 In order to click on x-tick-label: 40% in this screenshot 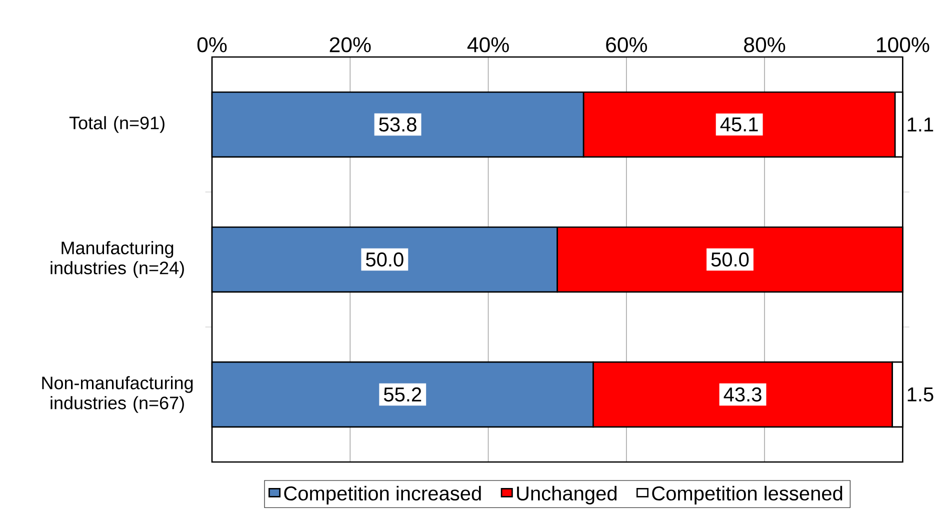, I will do `click(488, 44)`.